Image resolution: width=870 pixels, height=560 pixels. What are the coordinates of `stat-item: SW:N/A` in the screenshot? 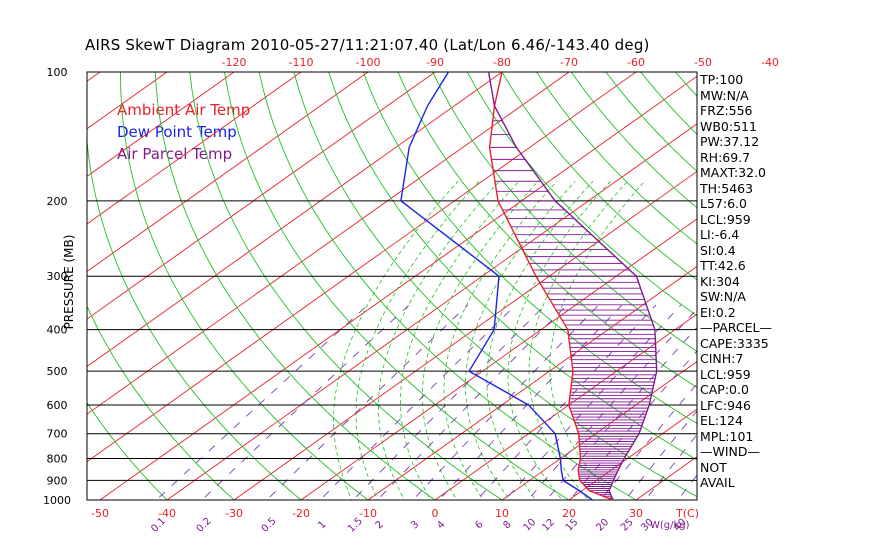 It's located at (723, 296).